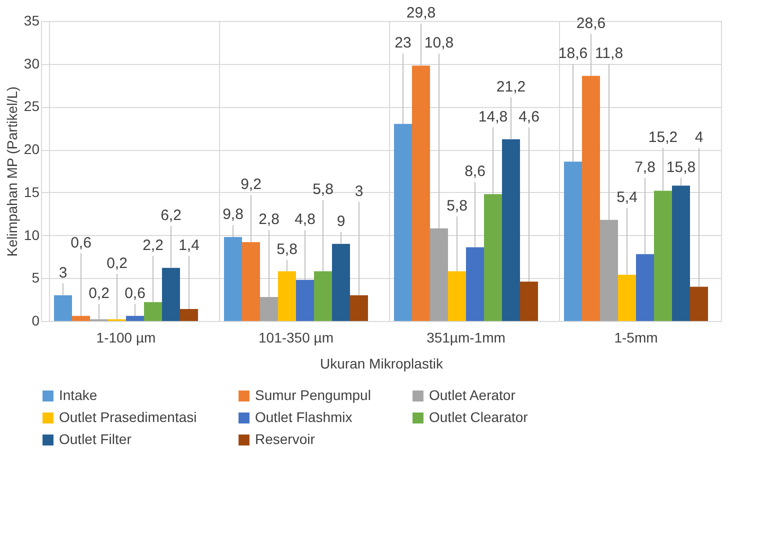 The height and width of the screenshot is (550, 783). I want to click on x-axis-title: Ukuran Mikroplastik, so click(382, 364).